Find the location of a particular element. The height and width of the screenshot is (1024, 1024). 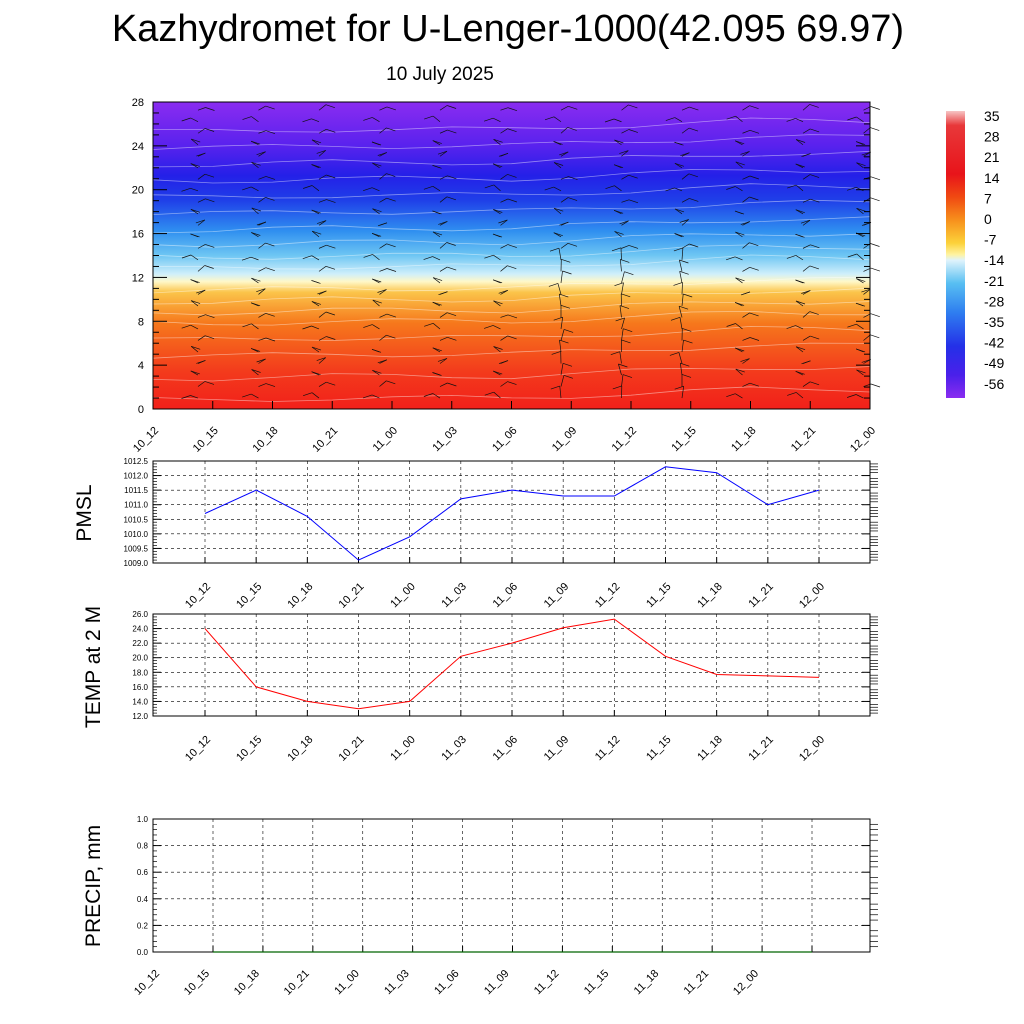

colorbar-scale is located at coordinates (955, 254).